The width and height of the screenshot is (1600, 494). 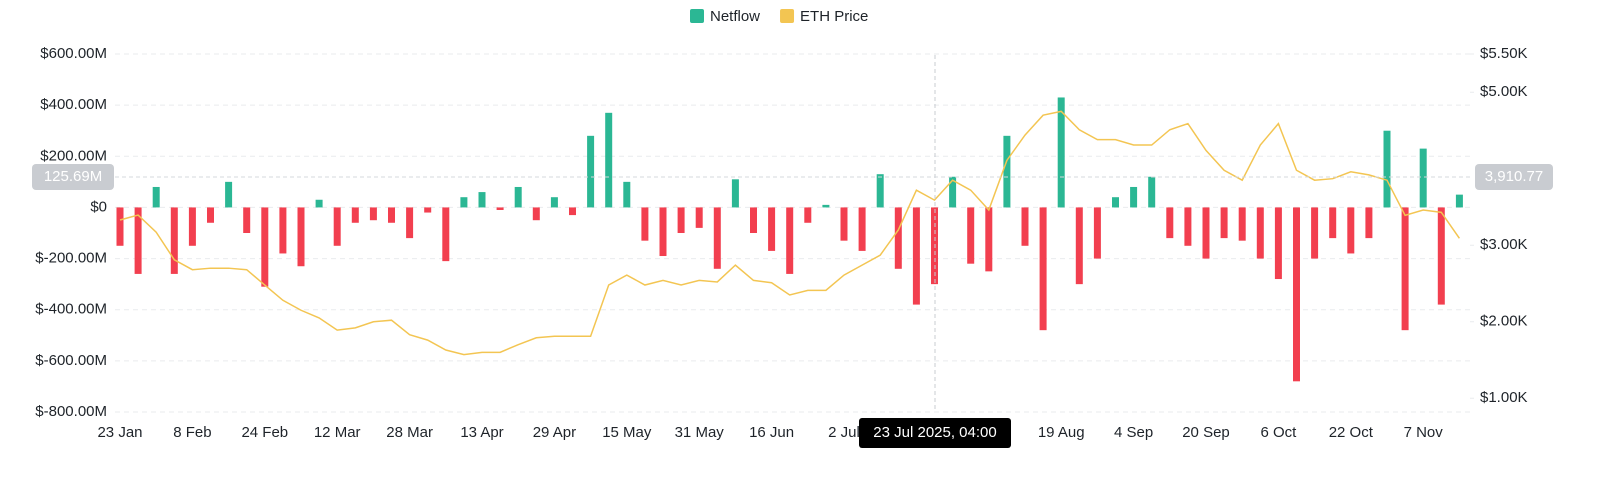 I want to click on y2-tick-label: $5.50K, so click(x=1504, y=53).